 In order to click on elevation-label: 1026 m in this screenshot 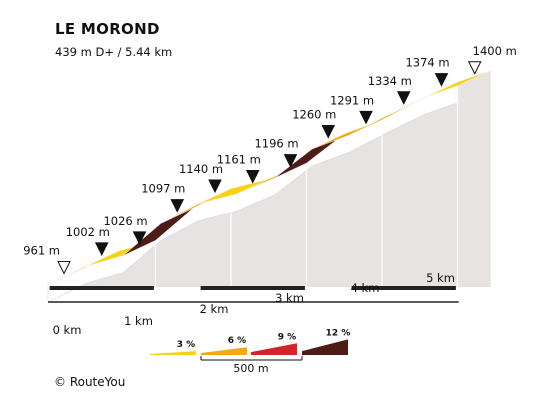, I will do `click(125, 221)`.